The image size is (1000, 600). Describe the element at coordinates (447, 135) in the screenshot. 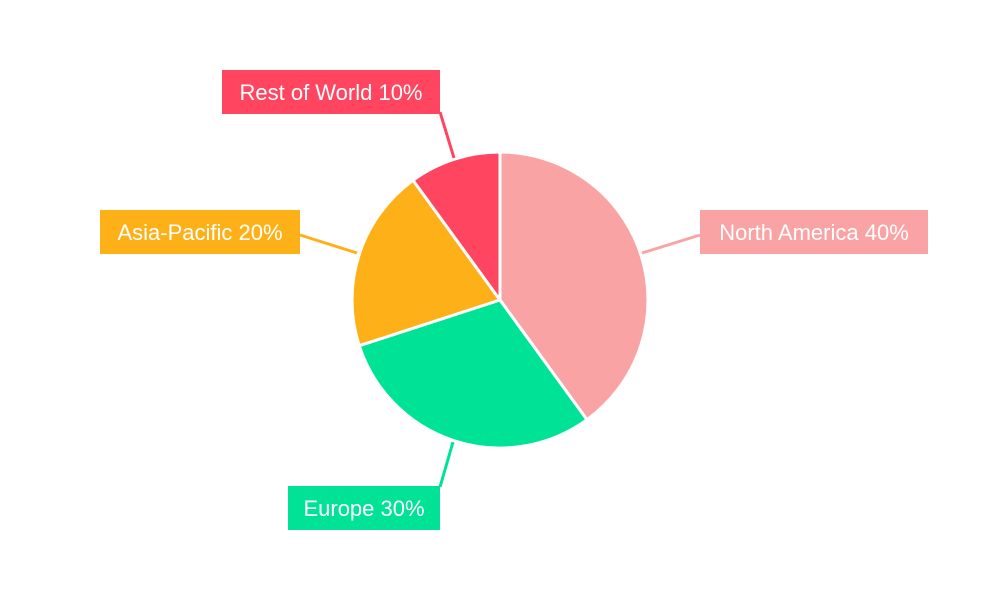

I see `leader-line-rest-of-world` at that location.